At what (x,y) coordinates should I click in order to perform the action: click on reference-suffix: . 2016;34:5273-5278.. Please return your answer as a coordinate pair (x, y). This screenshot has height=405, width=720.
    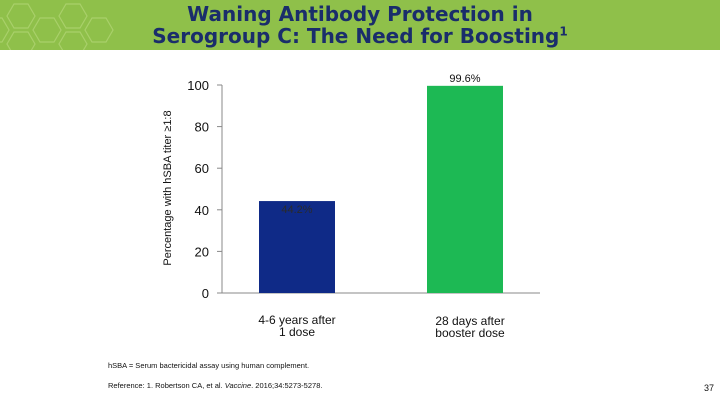
    Looking at the image, I should click on (287, 385).